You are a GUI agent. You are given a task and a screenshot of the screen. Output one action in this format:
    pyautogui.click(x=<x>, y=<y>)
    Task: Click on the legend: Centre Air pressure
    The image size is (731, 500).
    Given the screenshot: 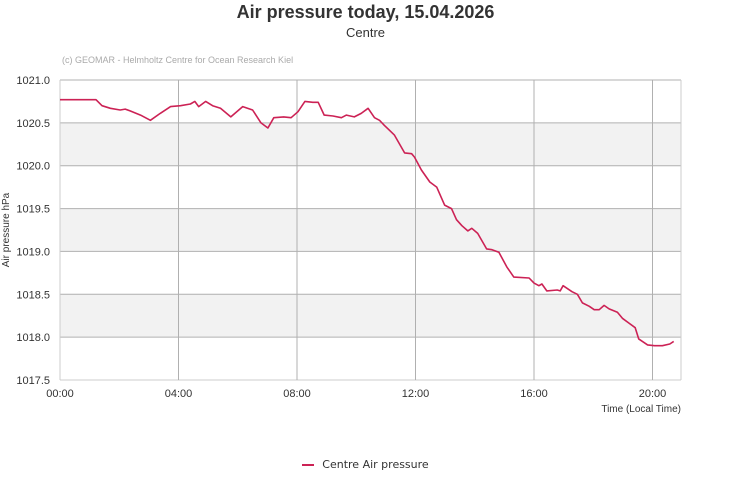 What is the action you would take?
    pyautogui.click(x=365, y=464)
    